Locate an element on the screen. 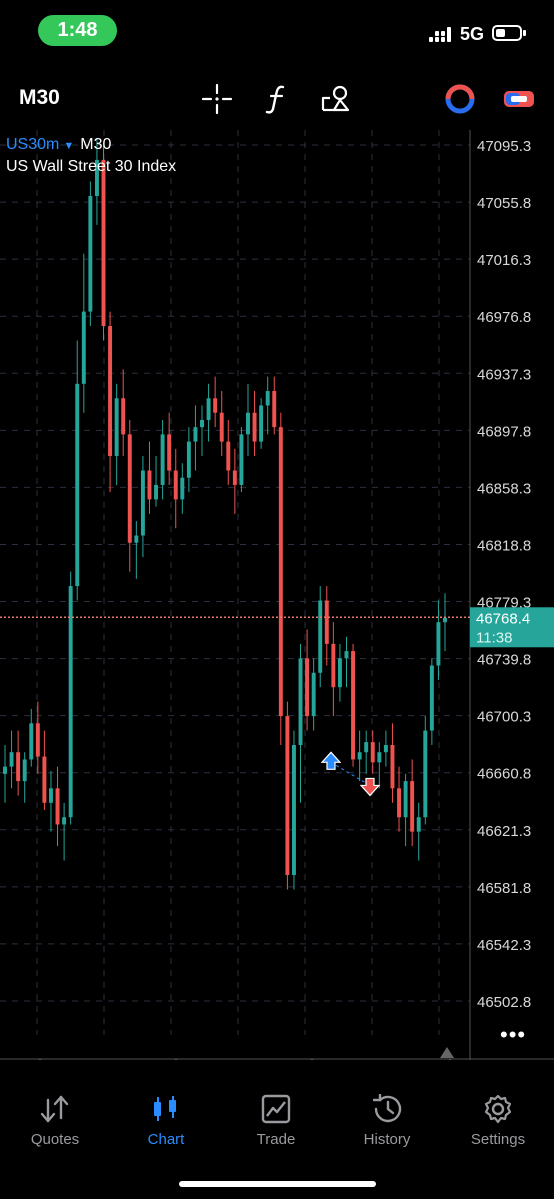 The width and height of the screenshot is (554, 1199). battery-icon is located at coordinates (507, 33).